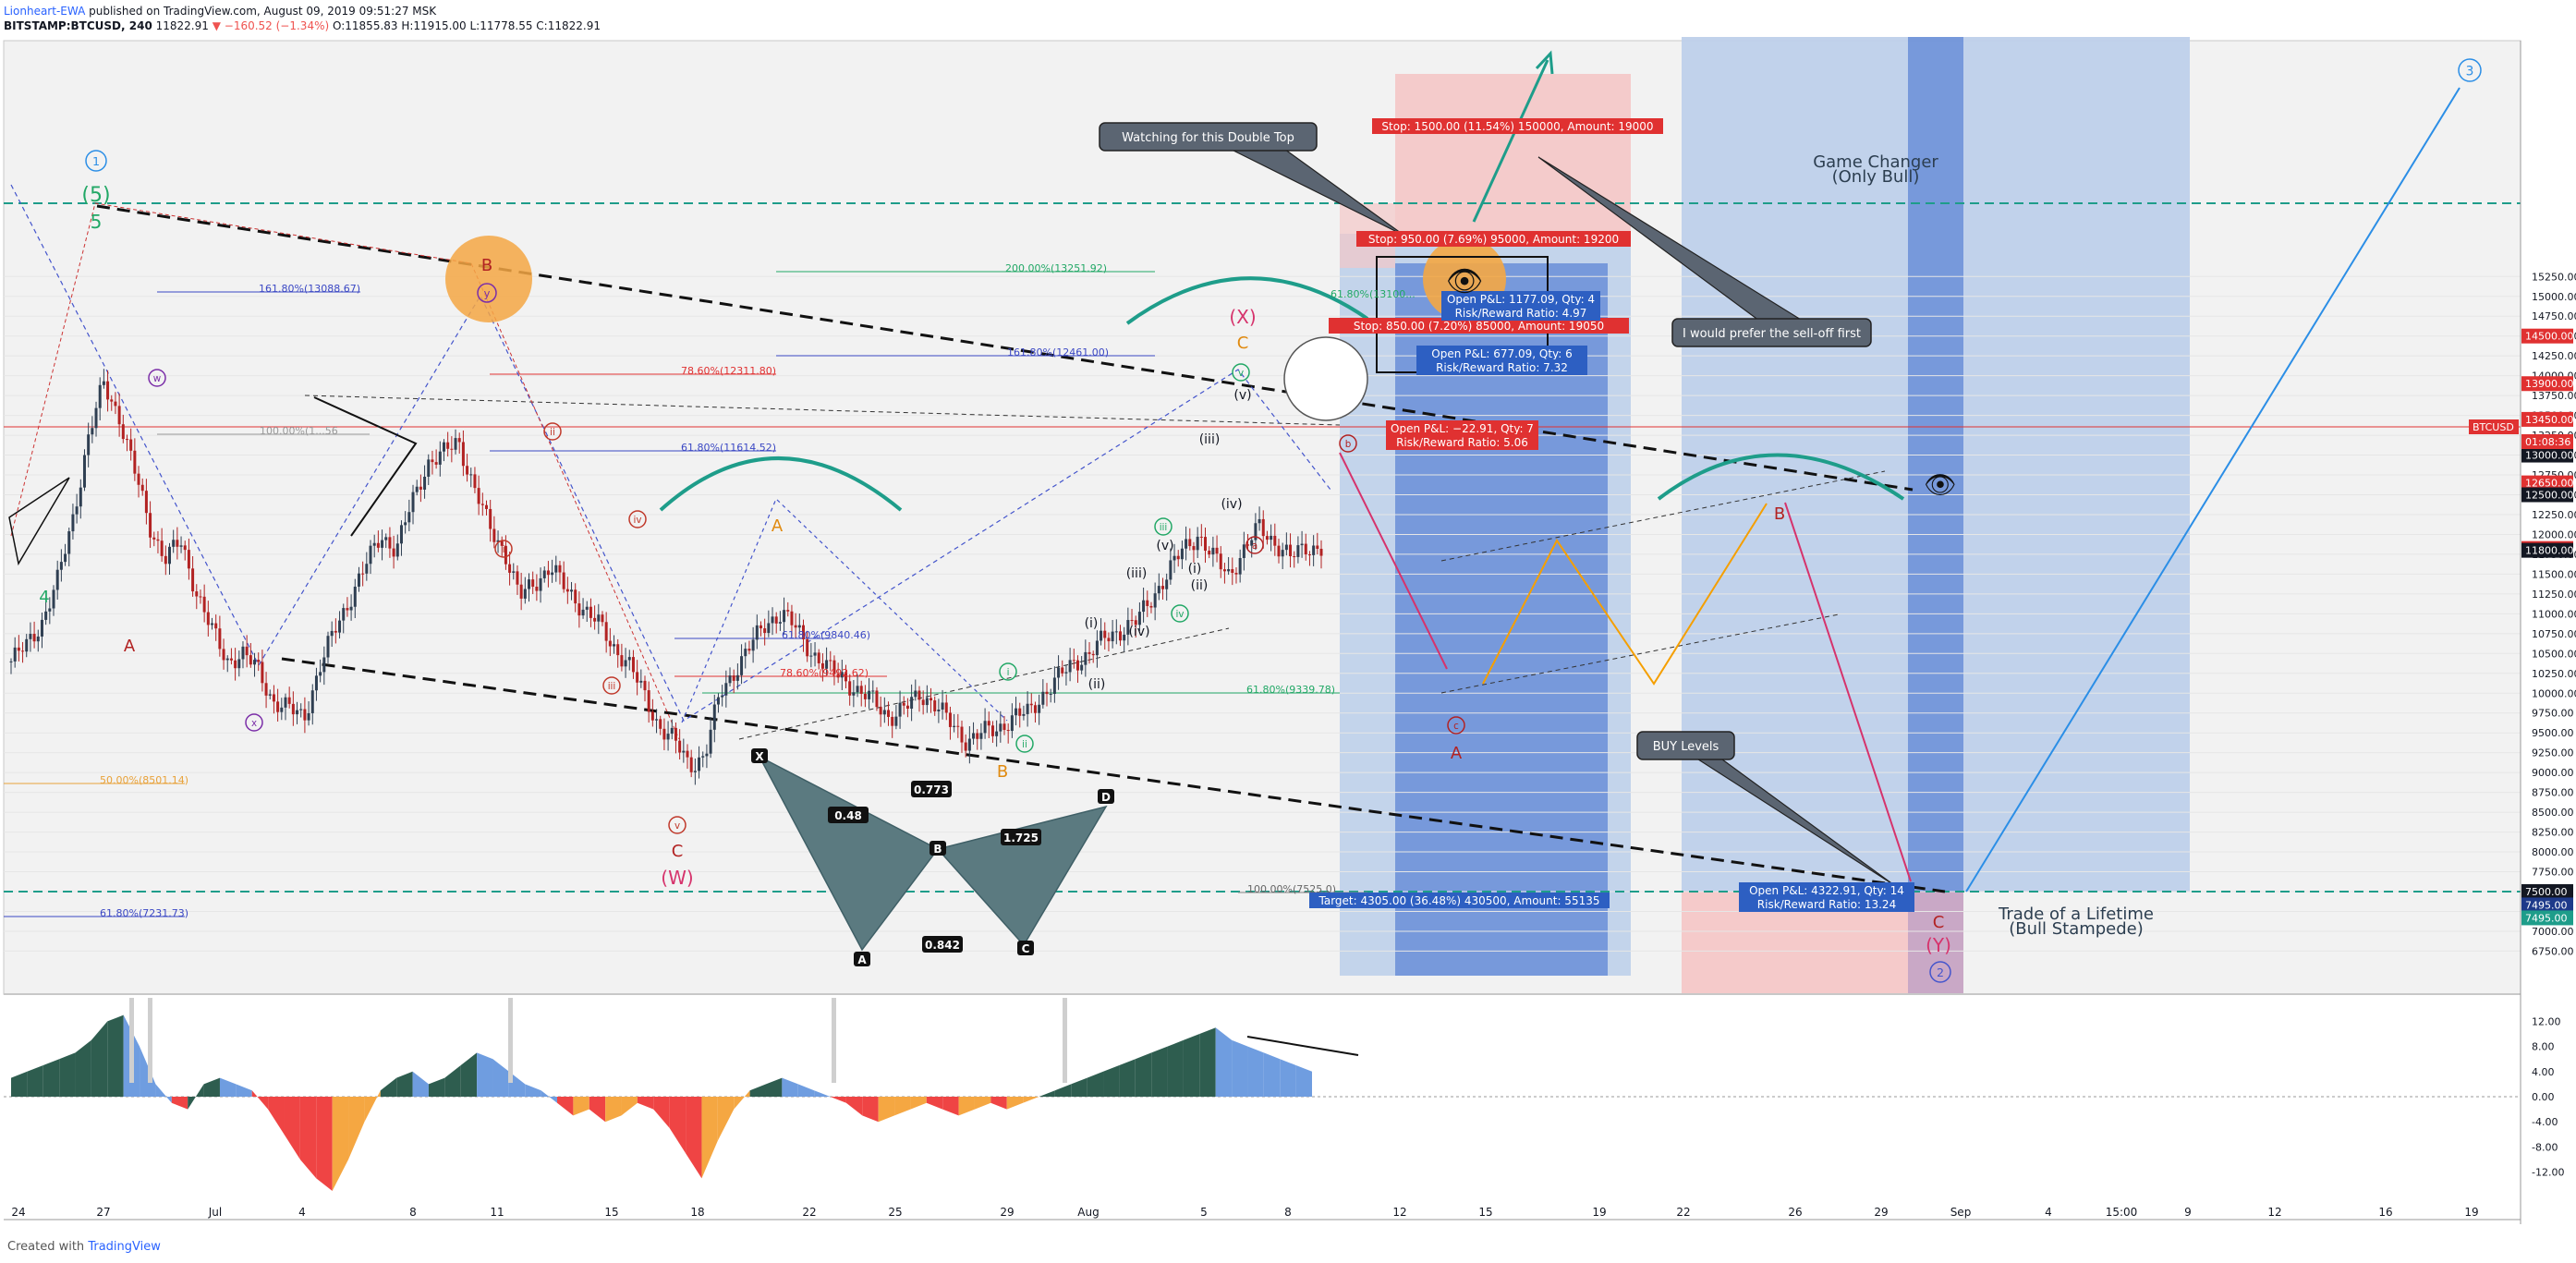  What do you see at coordinates (1024, 744) in the screenshot?
I see `circle-wave-gii` at bounding box center [1024, 744].